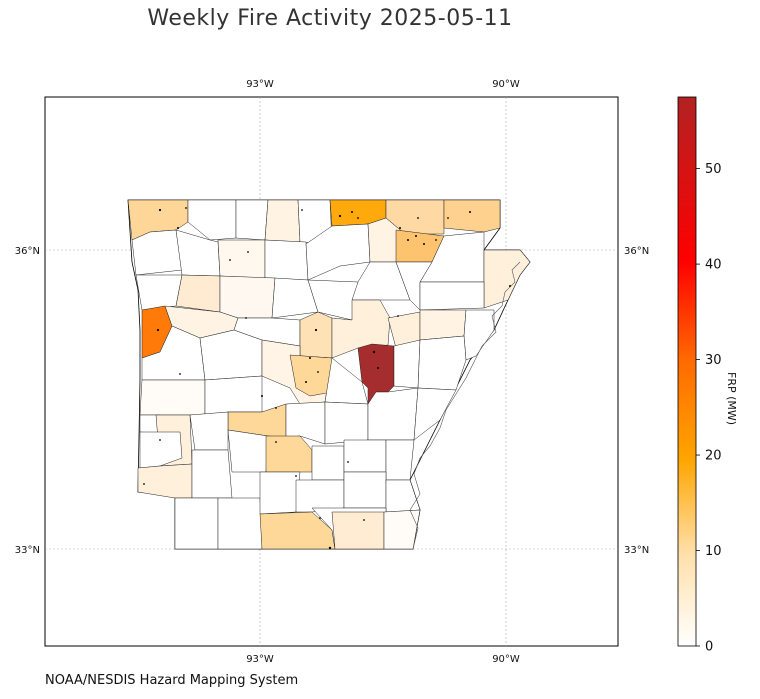 The height and width of the screenshot is (699, 760). Describe the element at coordinates (636, 251) in the screenshot. I see `right-lat-label-36: 36°N` at that location.